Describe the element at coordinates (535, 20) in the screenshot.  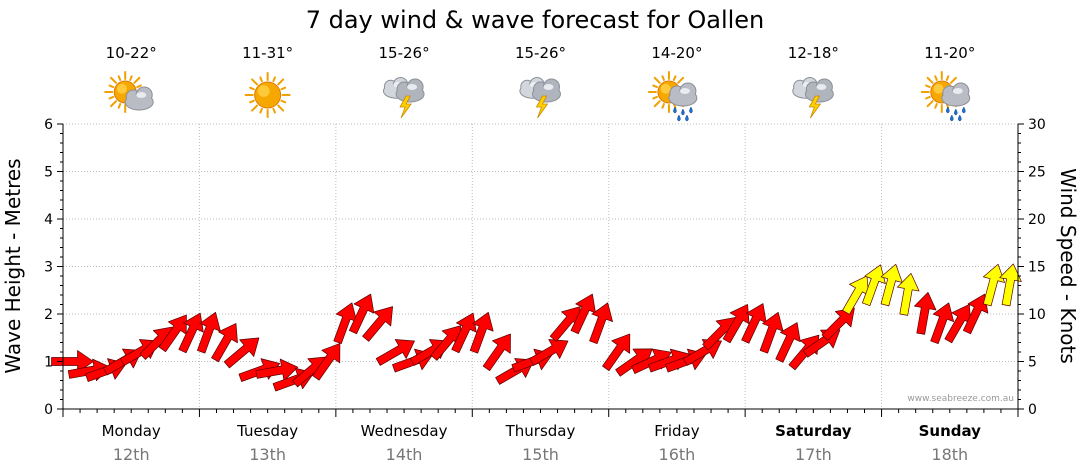
I see `chart-title: 7 day wind & wave forecast for Oallen` at that location.